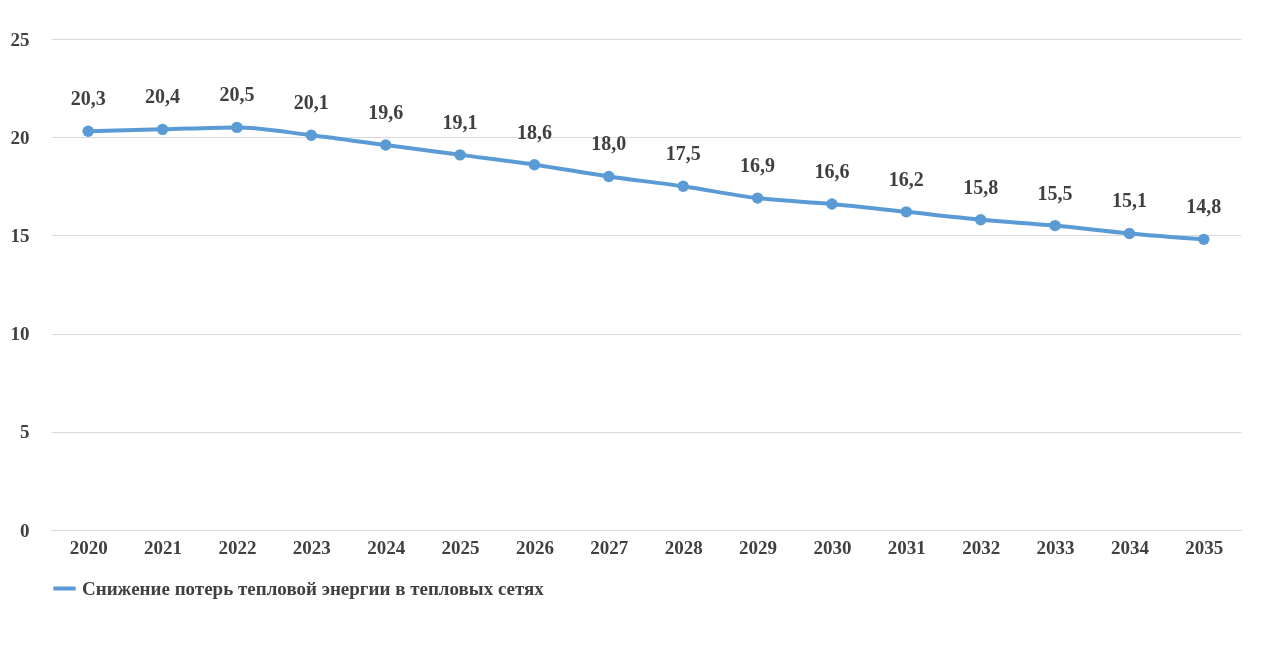 The width and height of the screenshot is (1282, 645). Describe the element at coordinates (386, 112) in the screenshot. I see `data-label: 19,6` at that location.